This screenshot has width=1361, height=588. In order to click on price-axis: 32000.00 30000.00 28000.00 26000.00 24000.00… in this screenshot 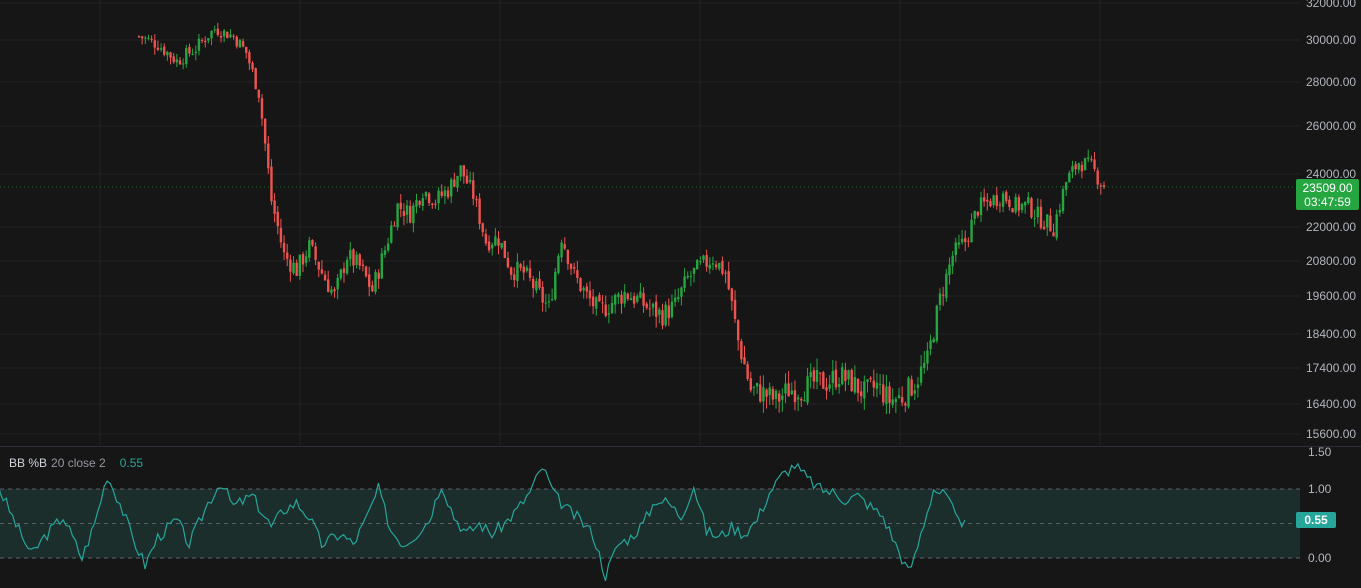, I will do `click(1331, 220)`.